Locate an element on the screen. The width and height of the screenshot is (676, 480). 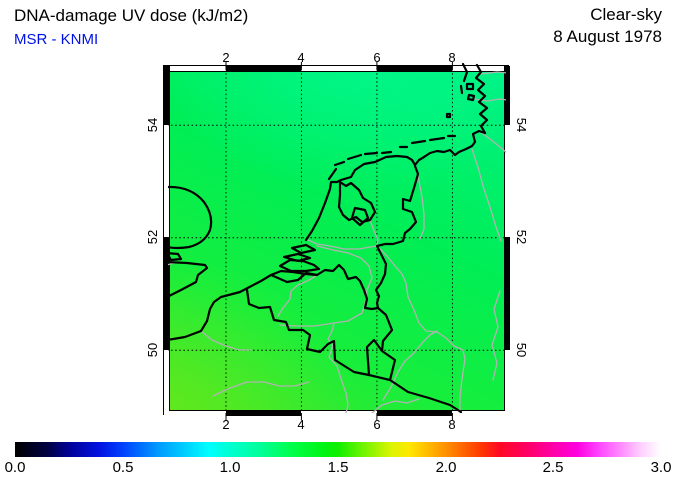
river-scheldt is located at coordinates (297, 296).